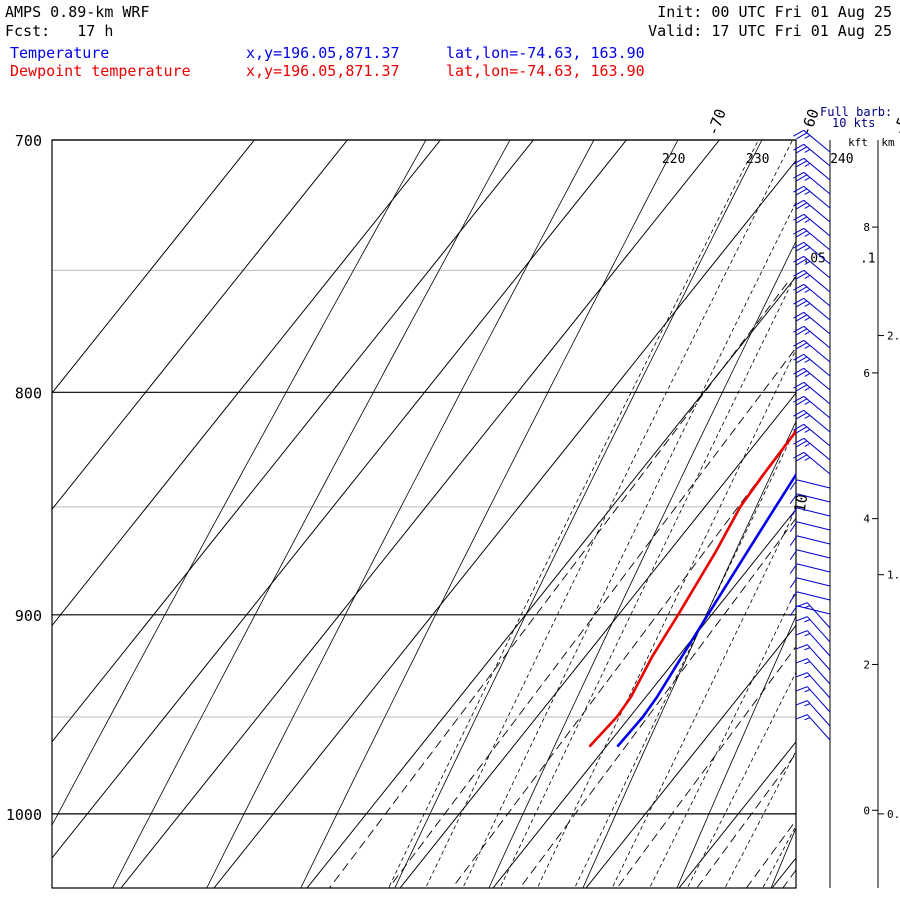 Image resolution: width=900 pixels, height=900 pixels. What do you see at coordinates (323, 71) in the screenshot?
I see `legend-dewpoint-xy: x,y=196.05,871.37` at bounding box center [323, 71].